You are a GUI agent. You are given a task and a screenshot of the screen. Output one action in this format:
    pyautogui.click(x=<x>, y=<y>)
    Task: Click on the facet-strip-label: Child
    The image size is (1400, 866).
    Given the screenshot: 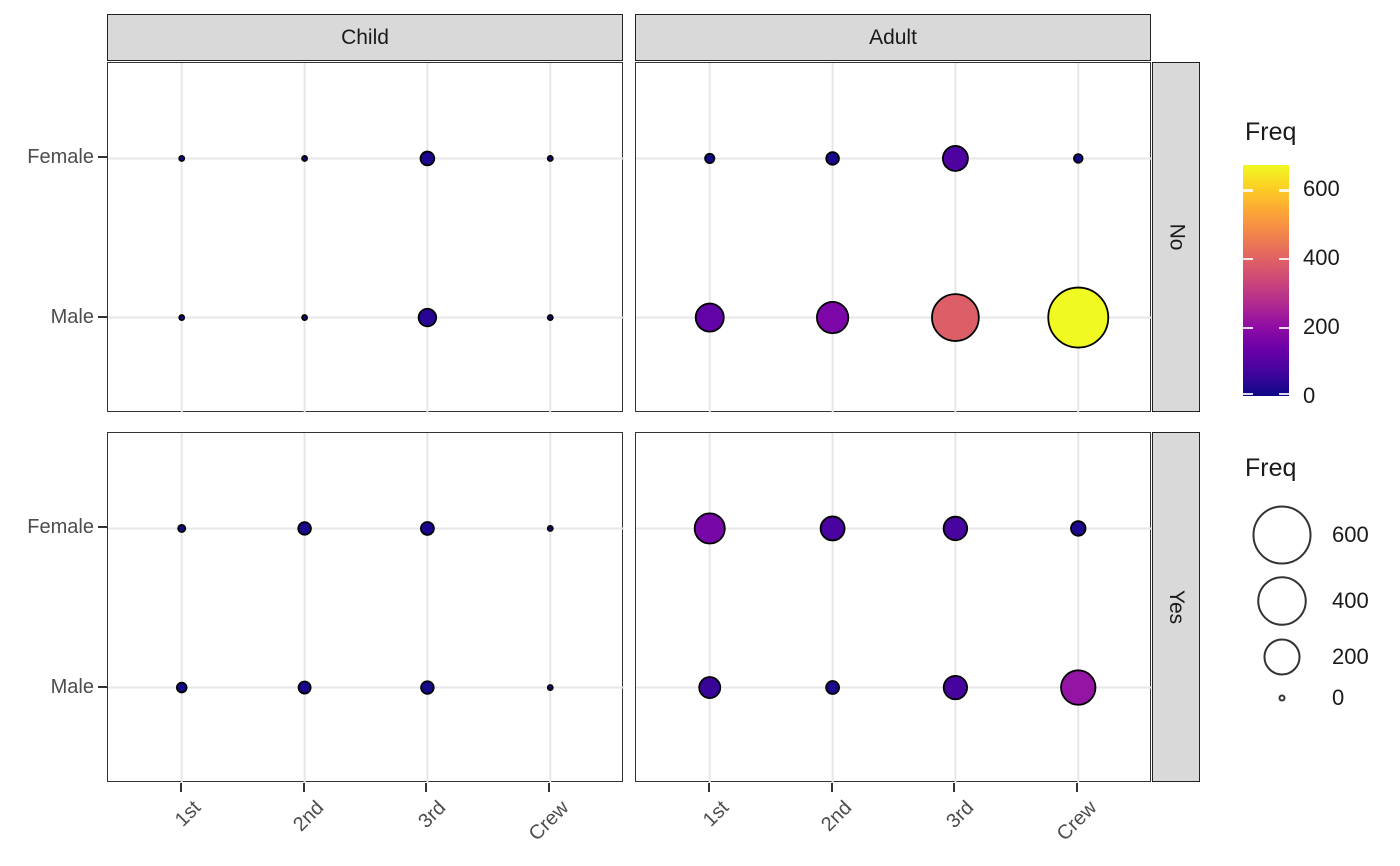 What is the action you would take?
    pyautogui.click(x=365, y=37)
    